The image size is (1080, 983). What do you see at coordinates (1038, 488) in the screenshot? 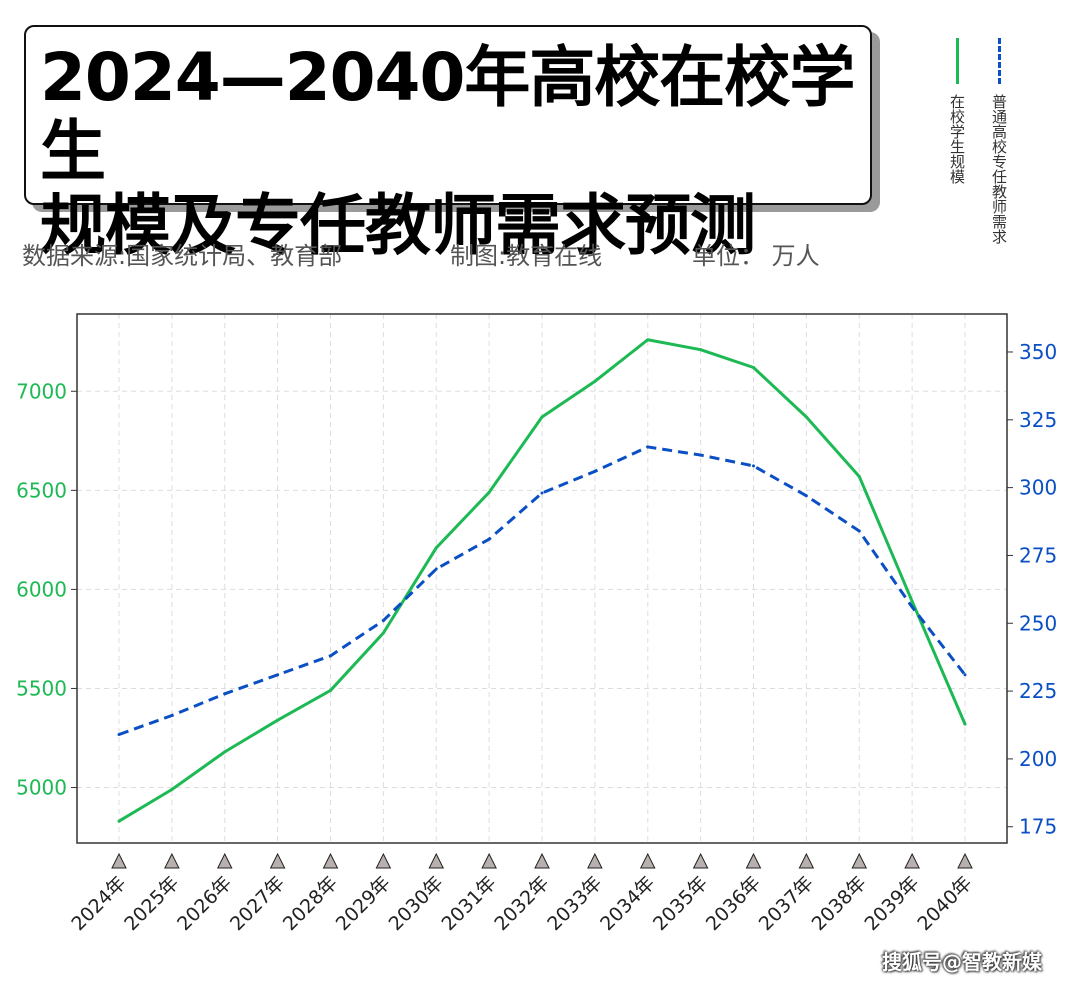
I see `right-tick-label: 300` at bounding box center [1038, 488].